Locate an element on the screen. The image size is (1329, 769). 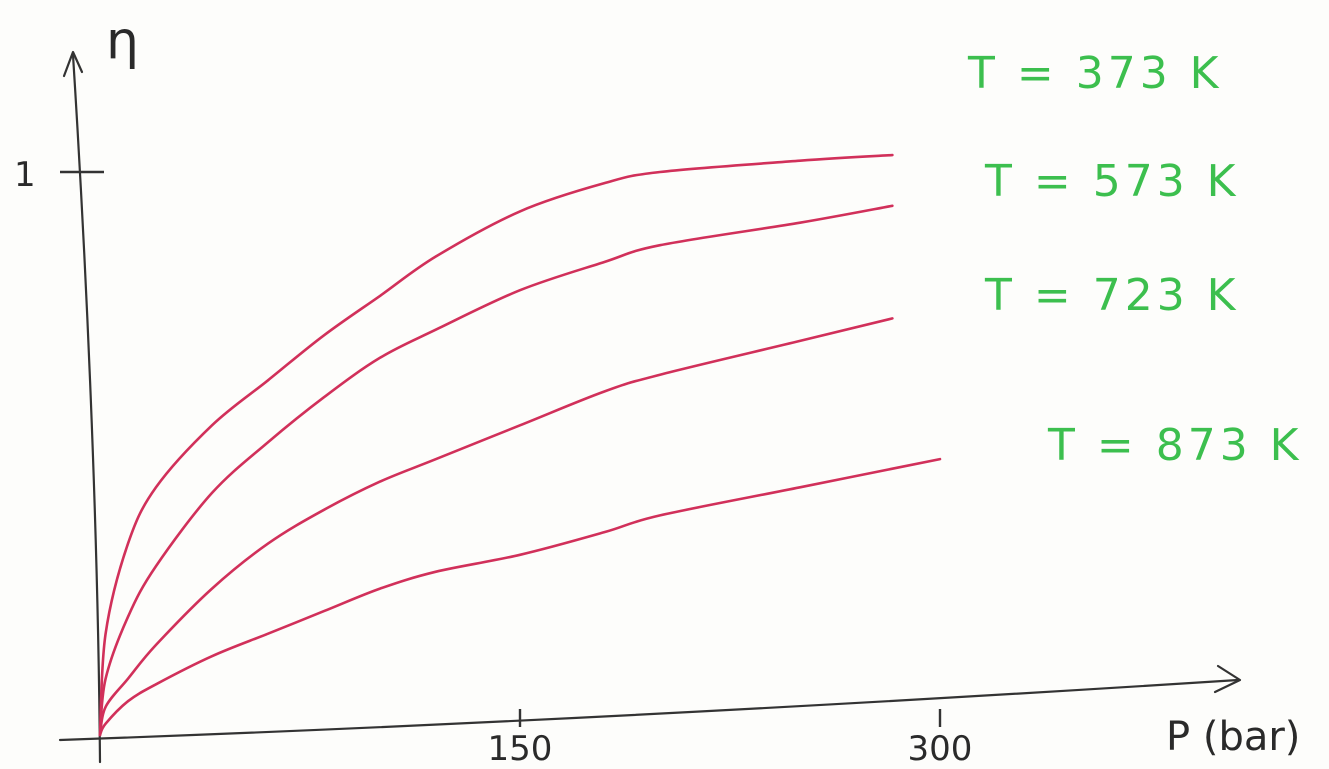
y-axis-line is located at coordinates (86, 408).